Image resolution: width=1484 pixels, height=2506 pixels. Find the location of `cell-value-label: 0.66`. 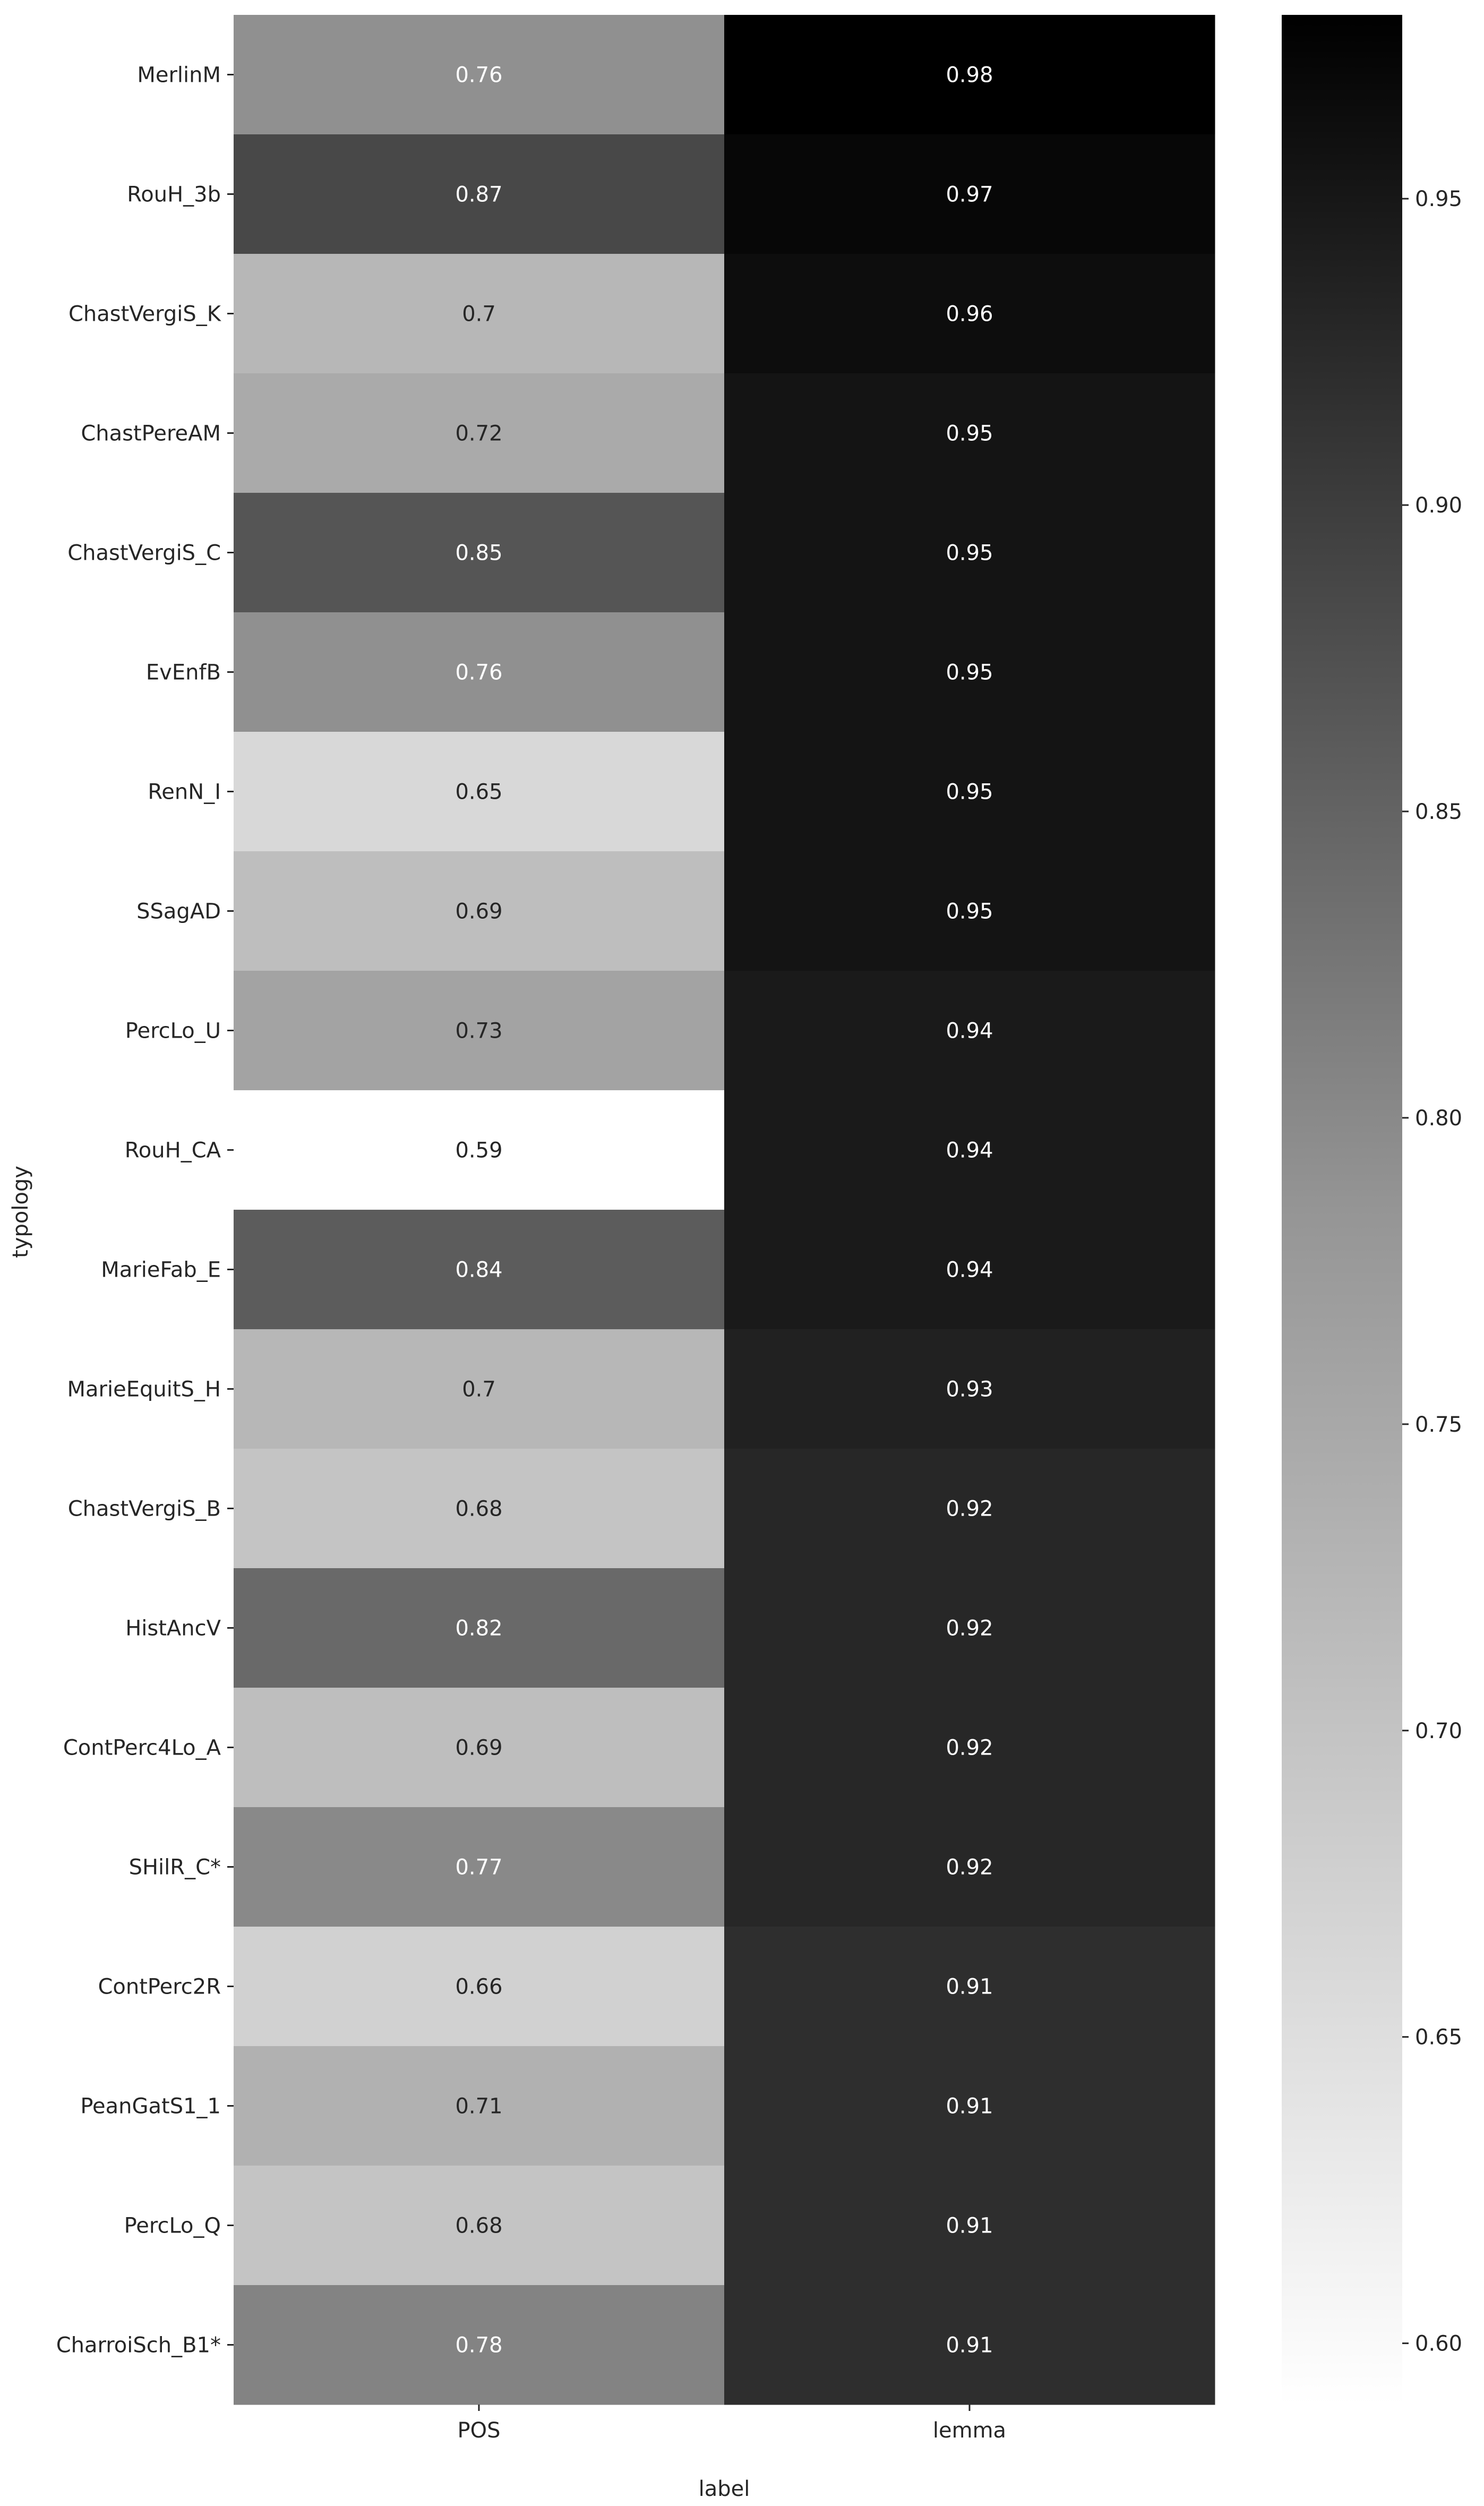

cell-value-label: 0.66 is located at coordinates (479, 1987).